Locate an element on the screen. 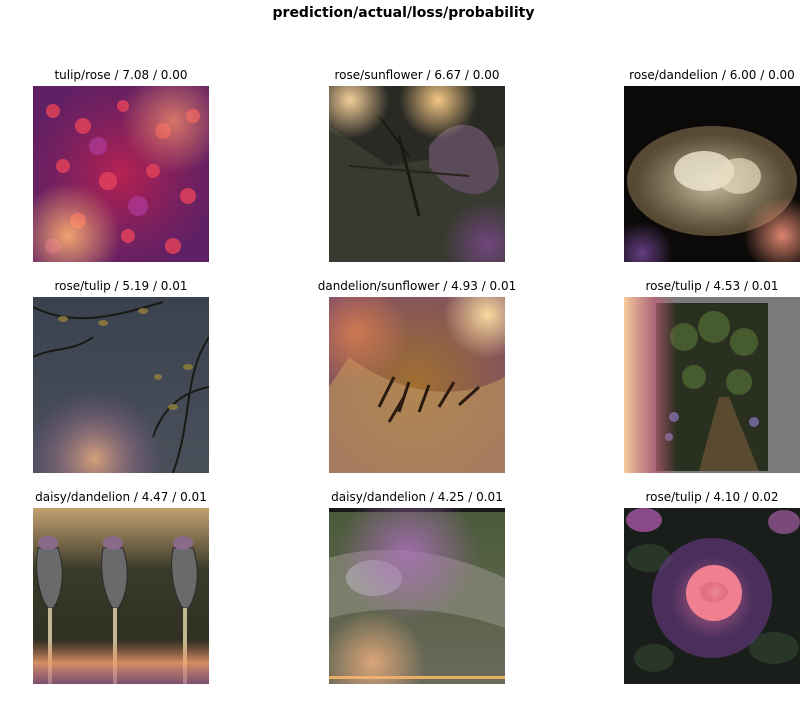 The height and width of the screenshot is (708, 807). branches-sky-heatmap-image is located at coordinates (121, 385).